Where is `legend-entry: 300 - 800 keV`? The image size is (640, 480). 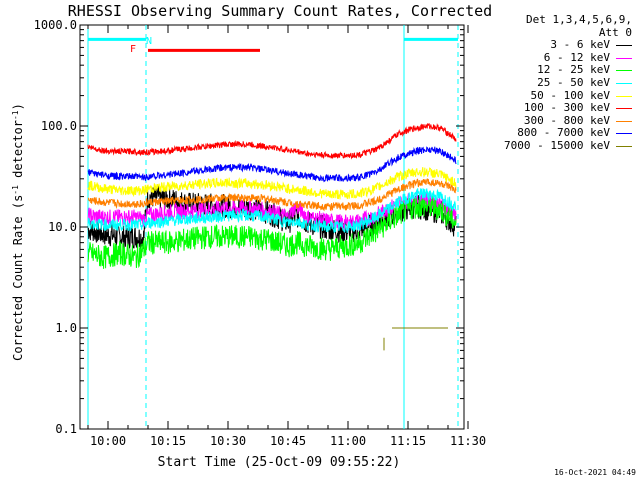
legend-entry: 300 - 800 keV is located at coordinates (552, 120).